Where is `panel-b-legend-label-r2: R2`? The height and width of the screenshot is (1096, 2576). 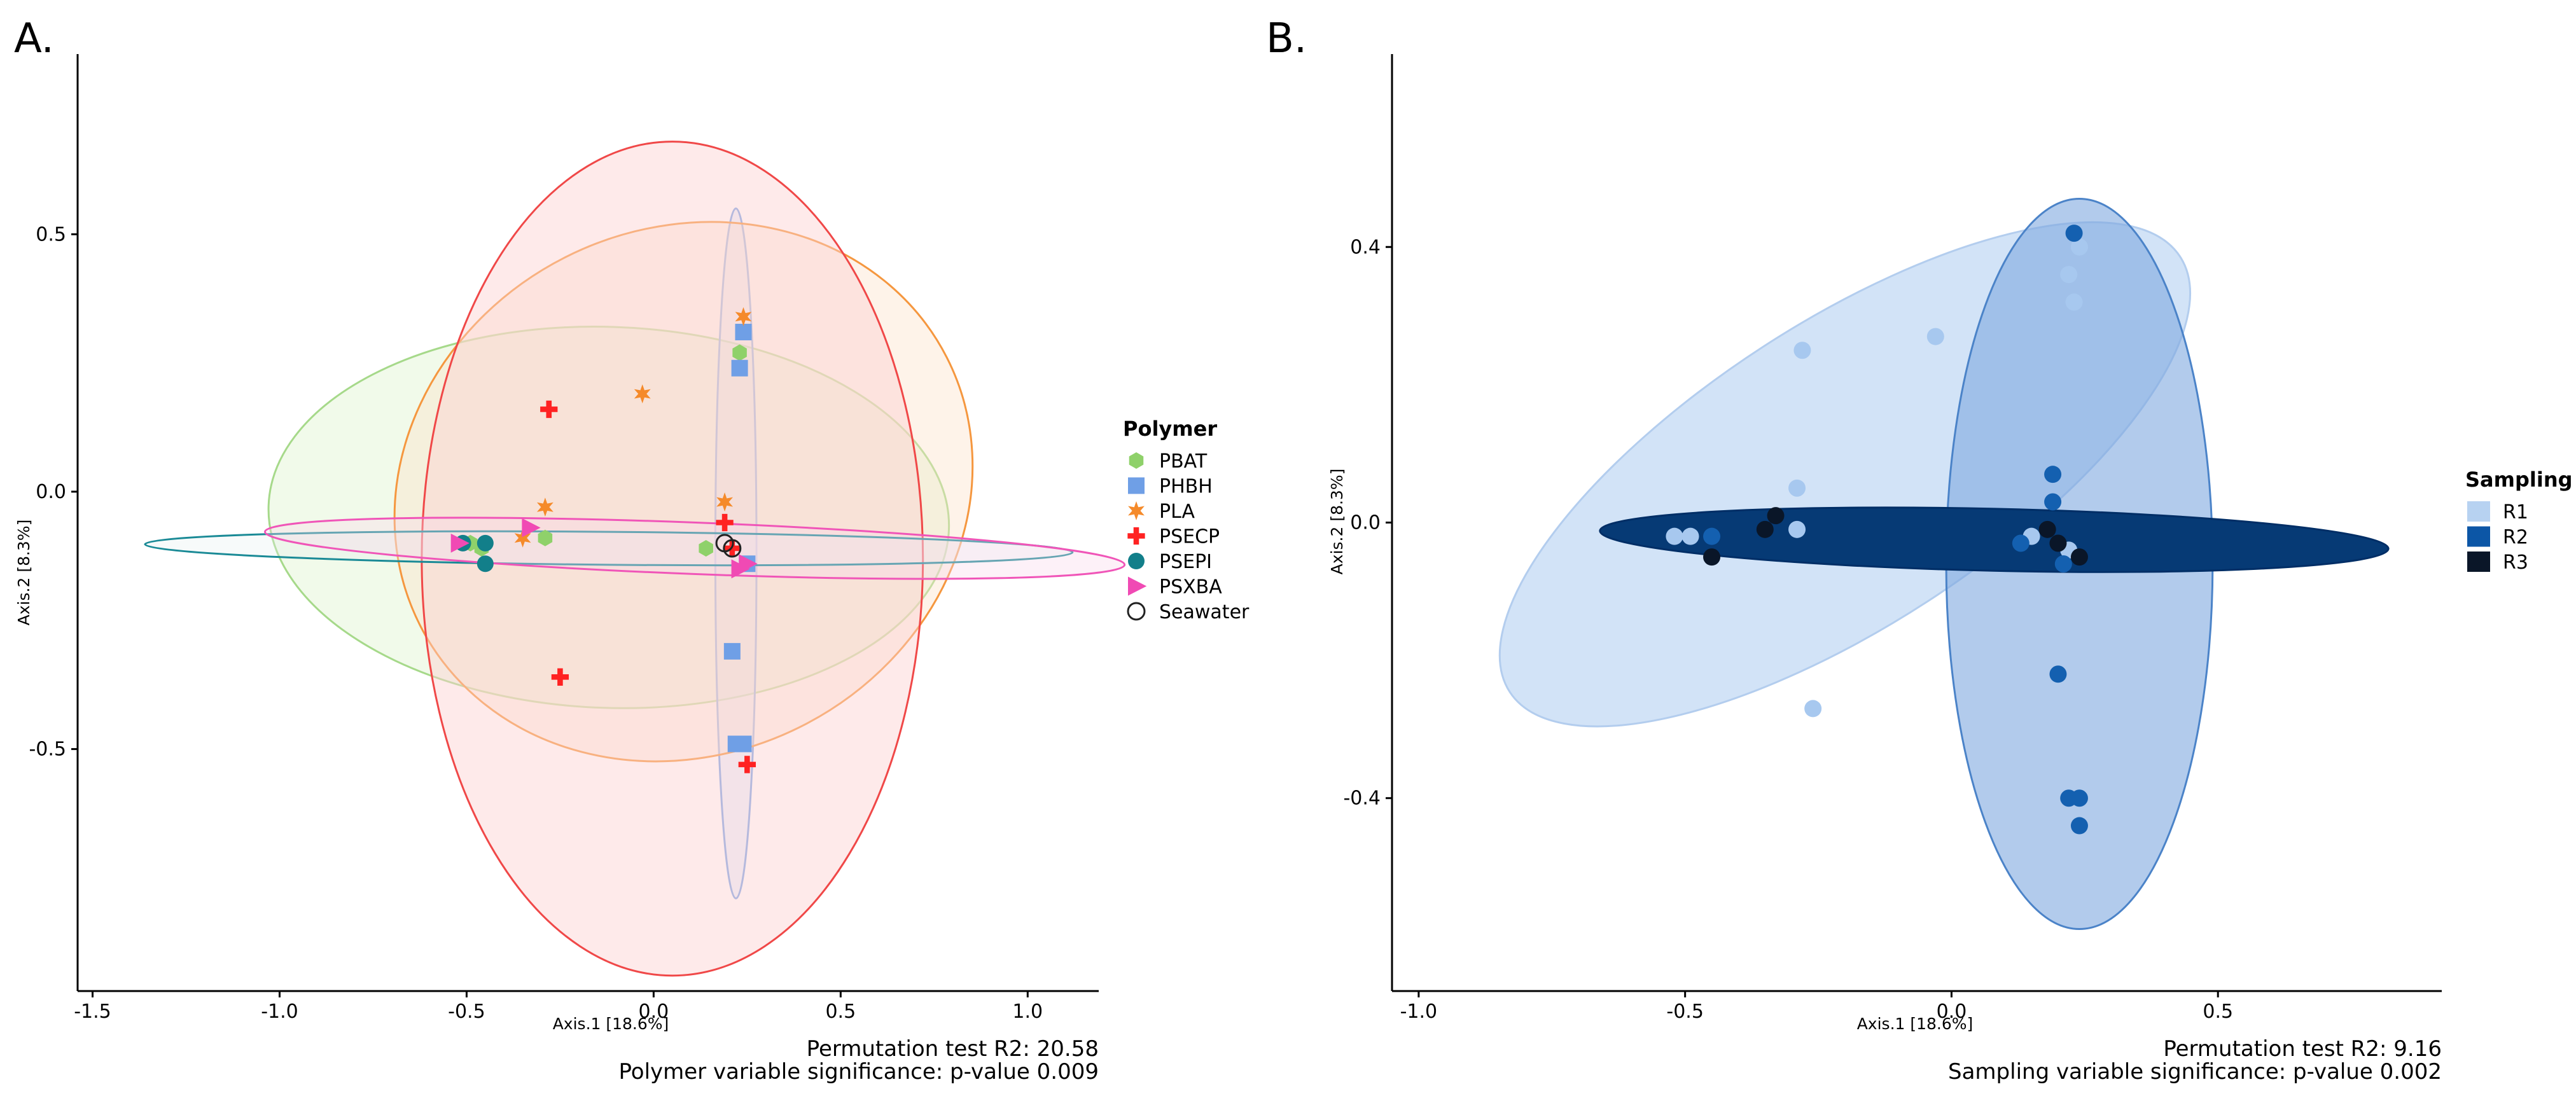
panel-b-legend-label-r2: R2 is located at coordinates (2515, 538).